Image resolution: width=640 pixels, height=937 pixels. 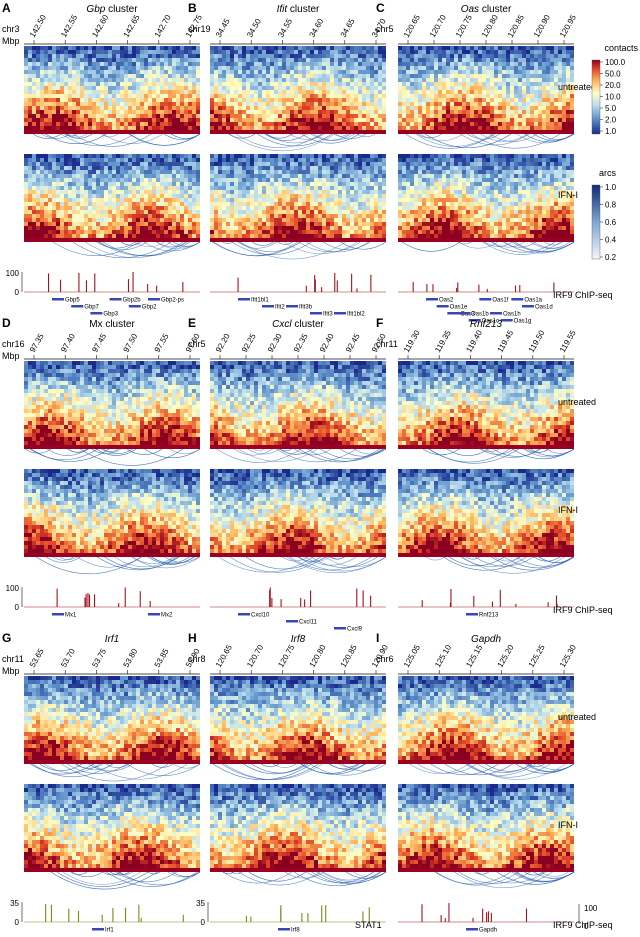 I want to click on panel-title-rest: cluster, so click(x=121, y=9).